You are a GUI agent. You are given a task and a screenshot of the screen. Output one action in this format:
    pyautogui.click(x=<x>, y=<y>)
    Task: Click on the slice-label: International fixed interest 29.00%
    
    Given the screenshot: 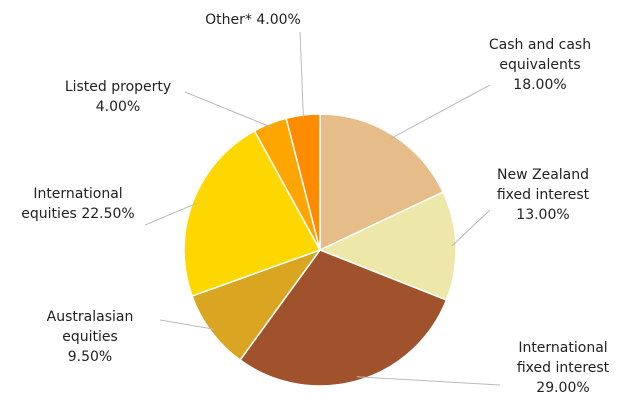 What is the action you would take?
    pyautogui.click(x=562, y=368)
    